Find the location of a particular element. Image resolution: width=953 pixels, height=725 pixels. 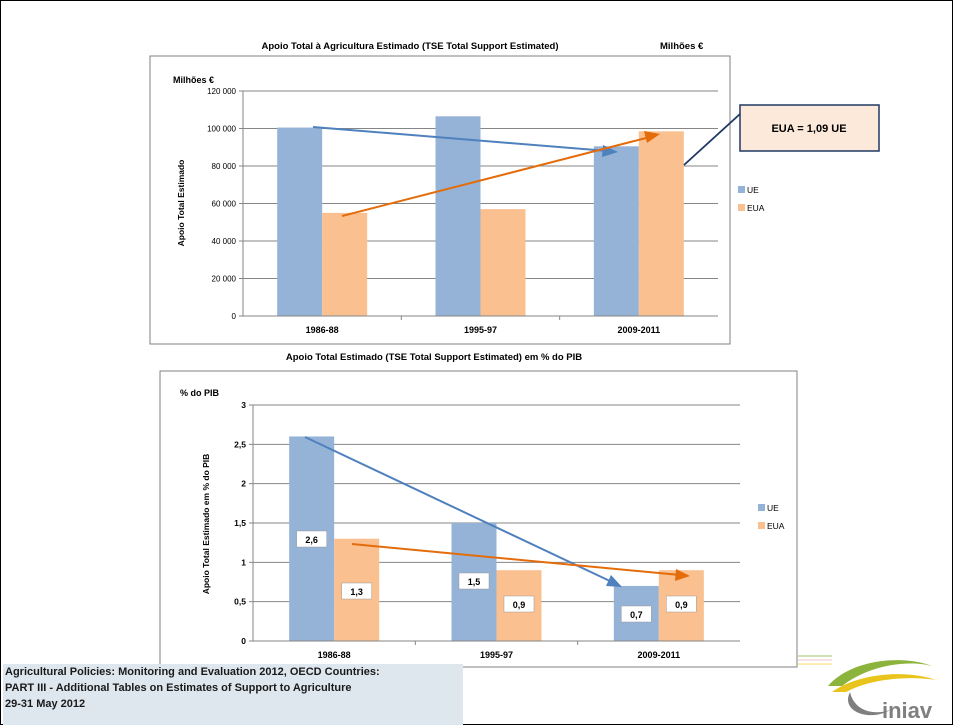

data-label-ue-2009-2011: 0,7 is located at coordinates (636, 615).